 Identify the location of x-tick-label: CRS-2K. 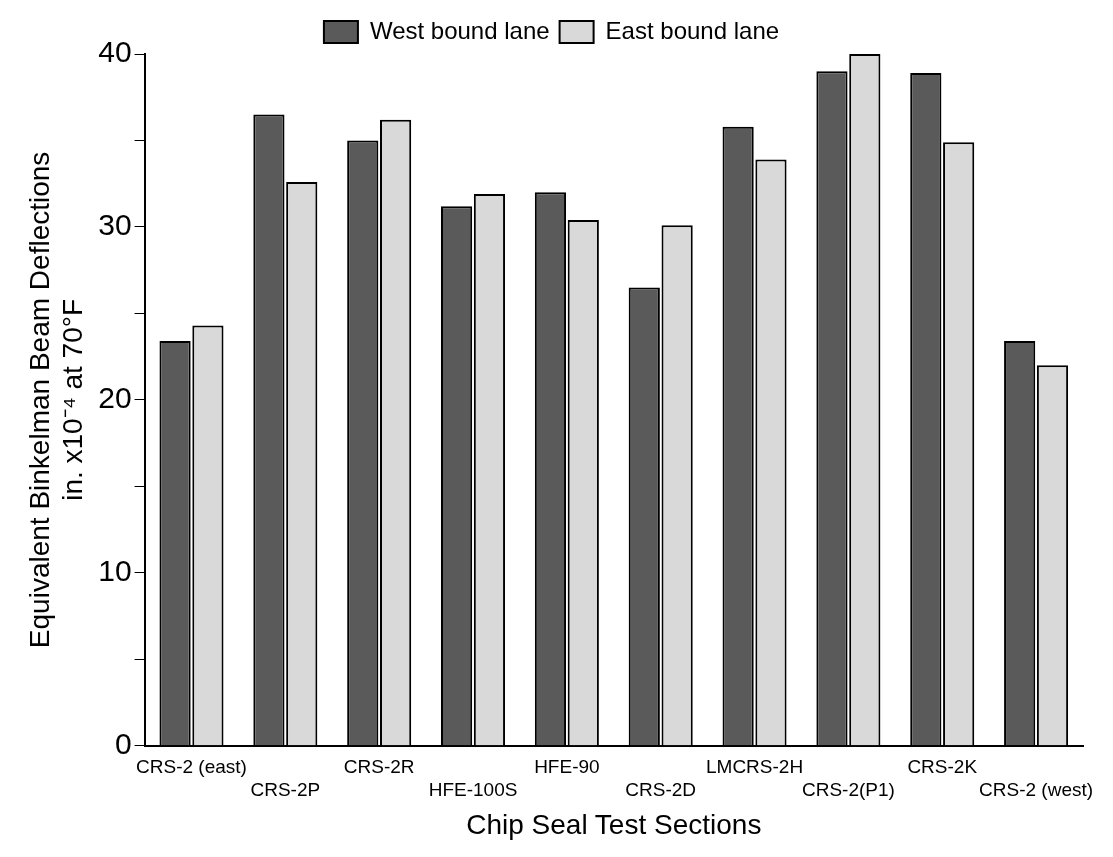
(942, 767).